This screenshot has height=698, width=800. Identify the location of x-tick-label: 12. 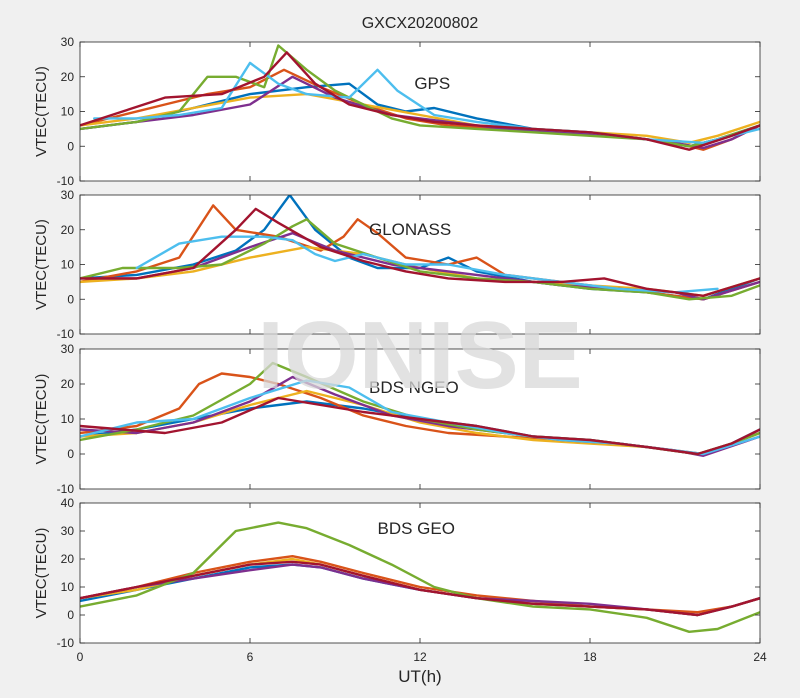
(420, 657).